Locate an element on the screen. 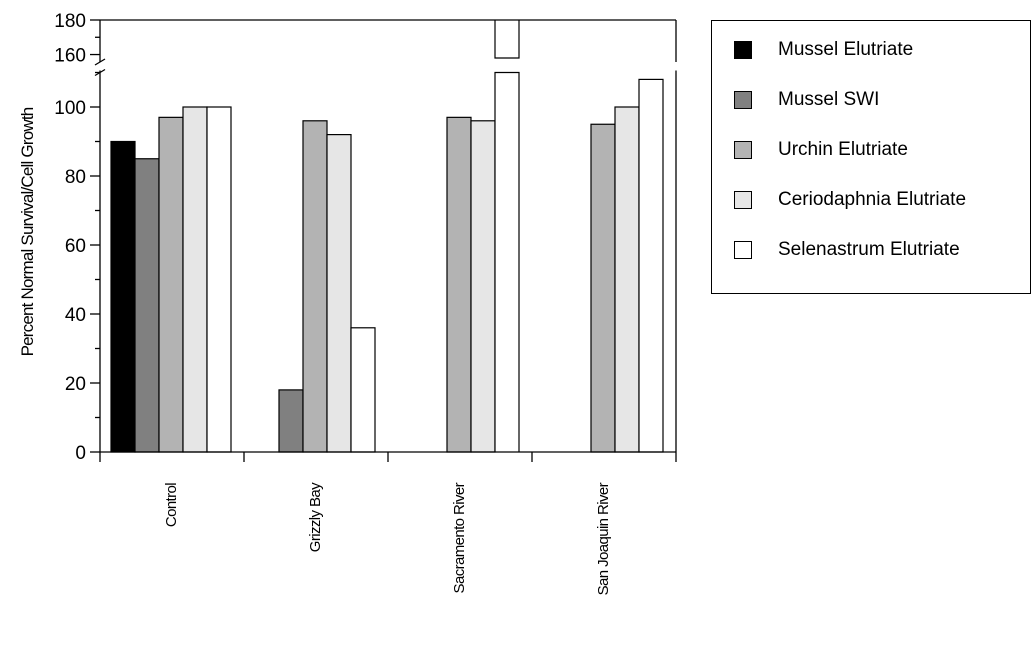 Image resolution: width=1036 pixels, height=653 pixels. y-axis-label: Percent Normal Survival/Cell Growth is located at coordinates (27, 232).